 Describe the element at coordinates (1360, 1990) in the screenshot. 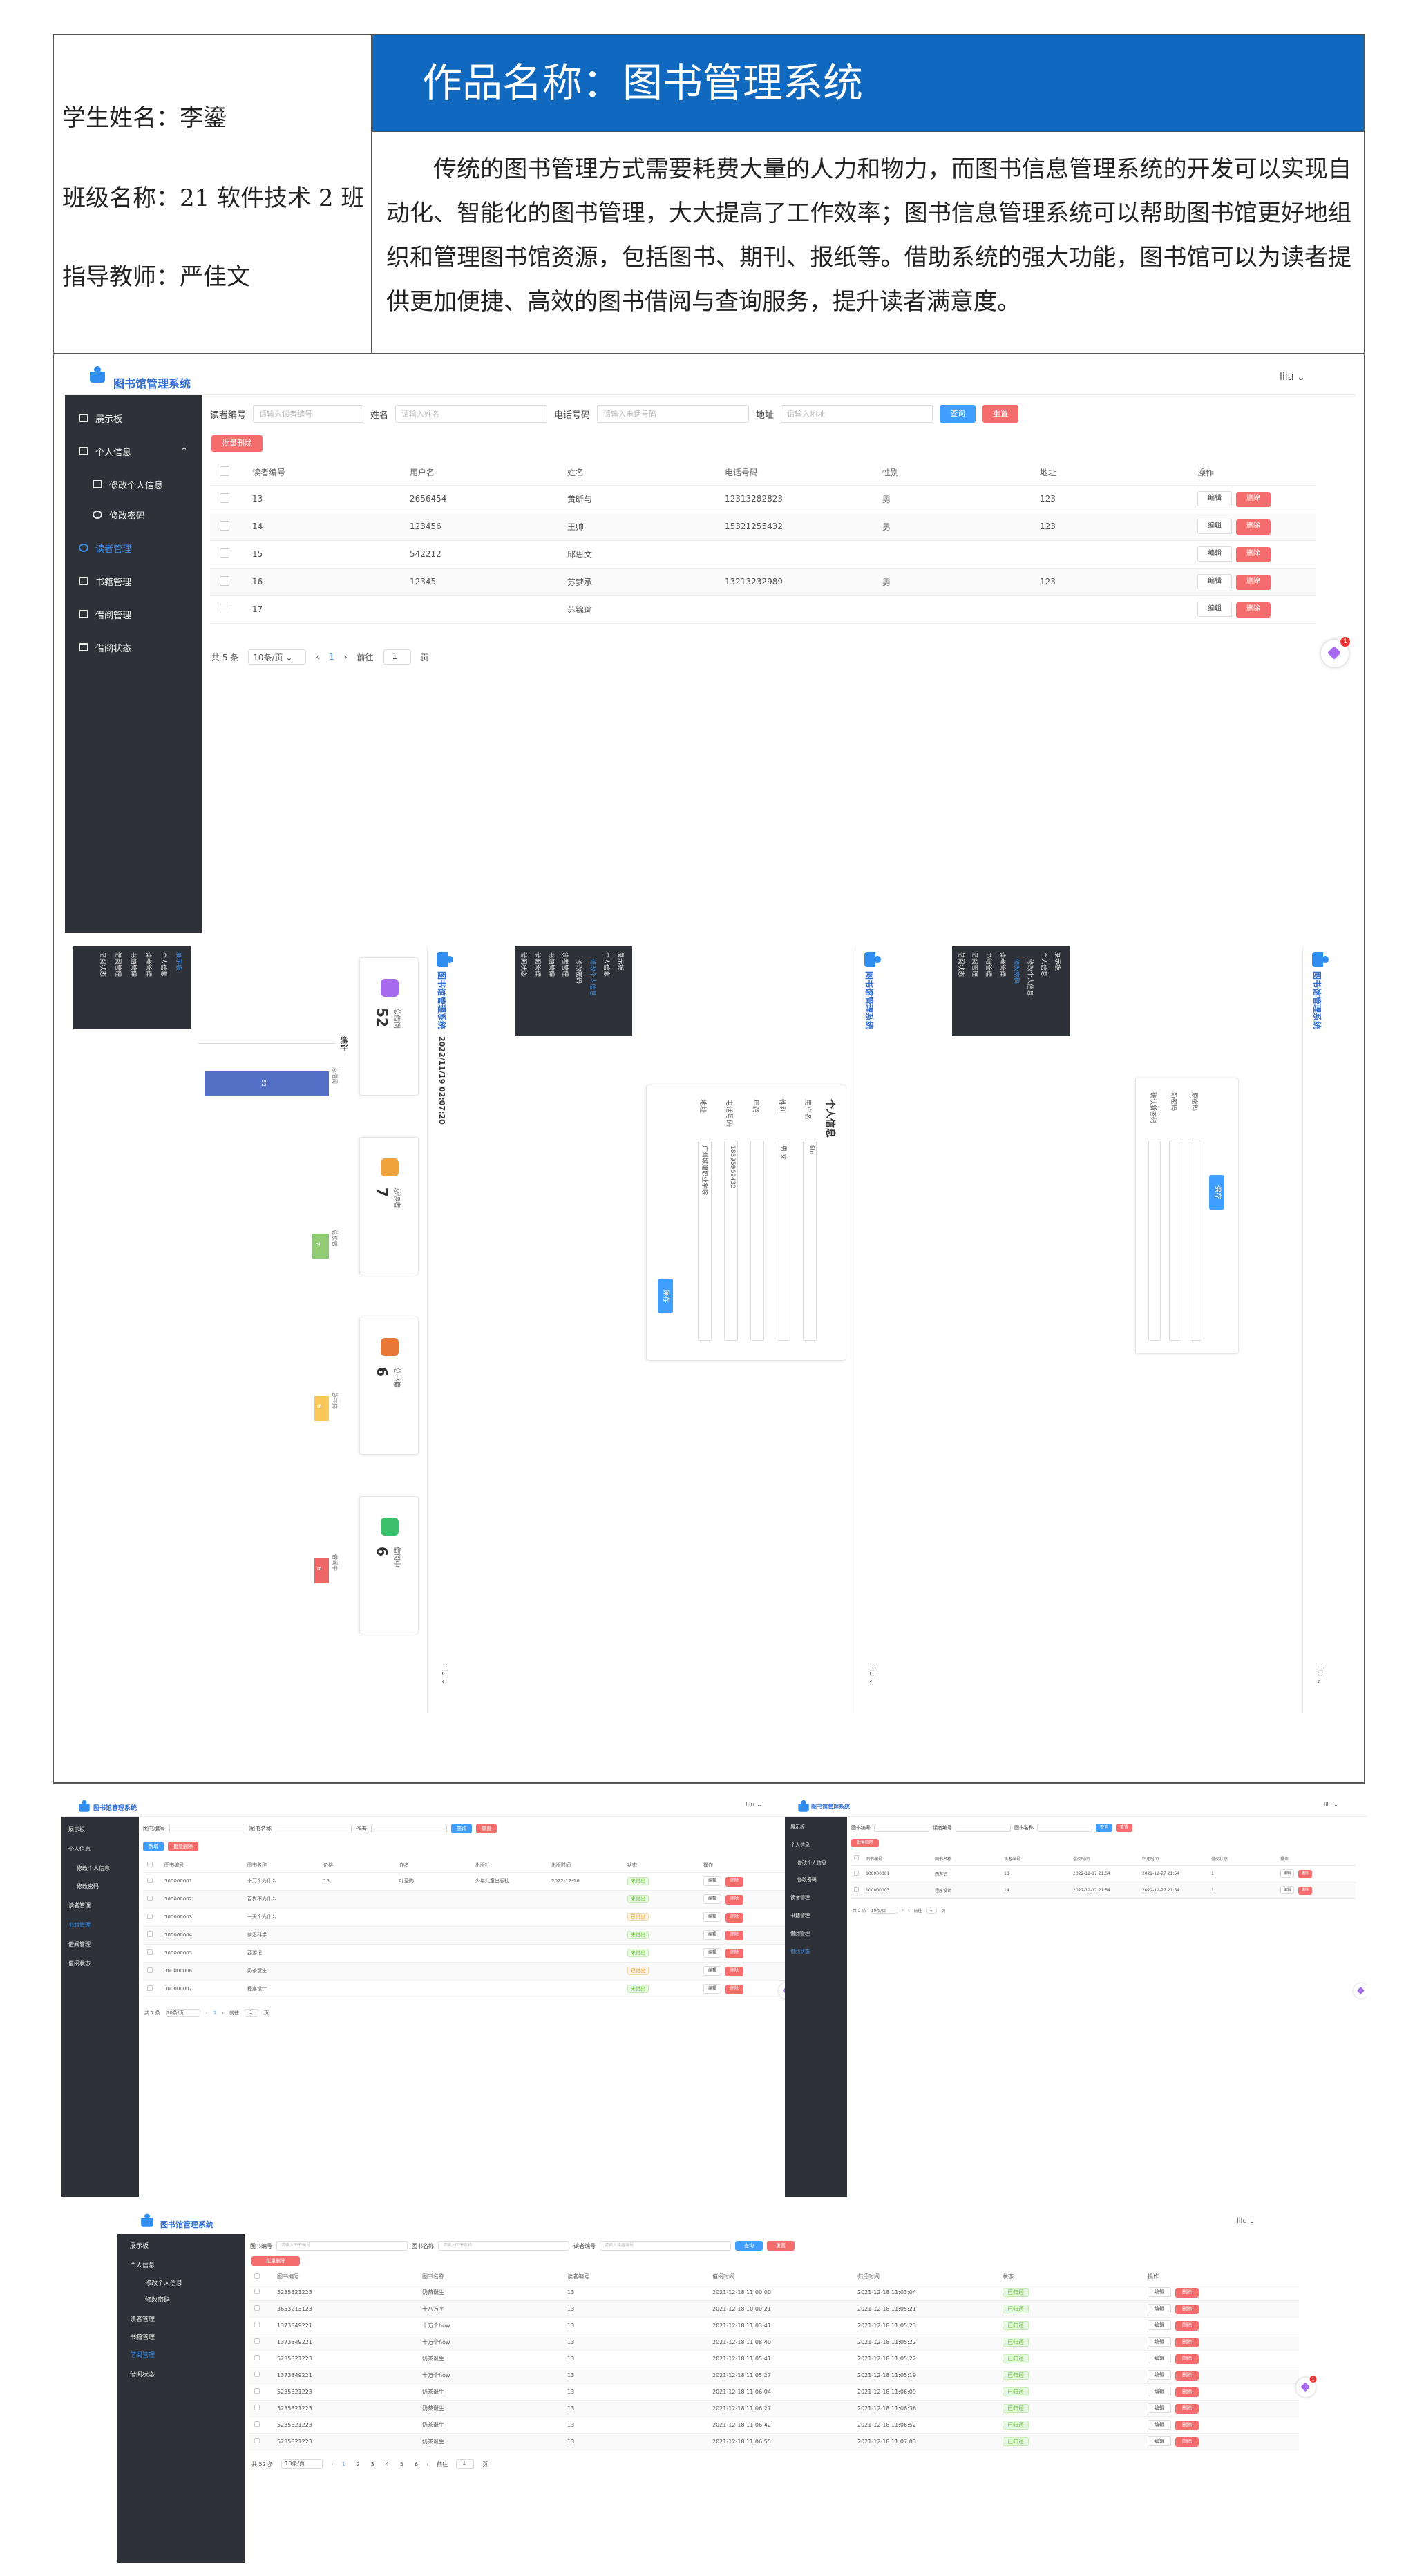

I see `help-fab` at that location.